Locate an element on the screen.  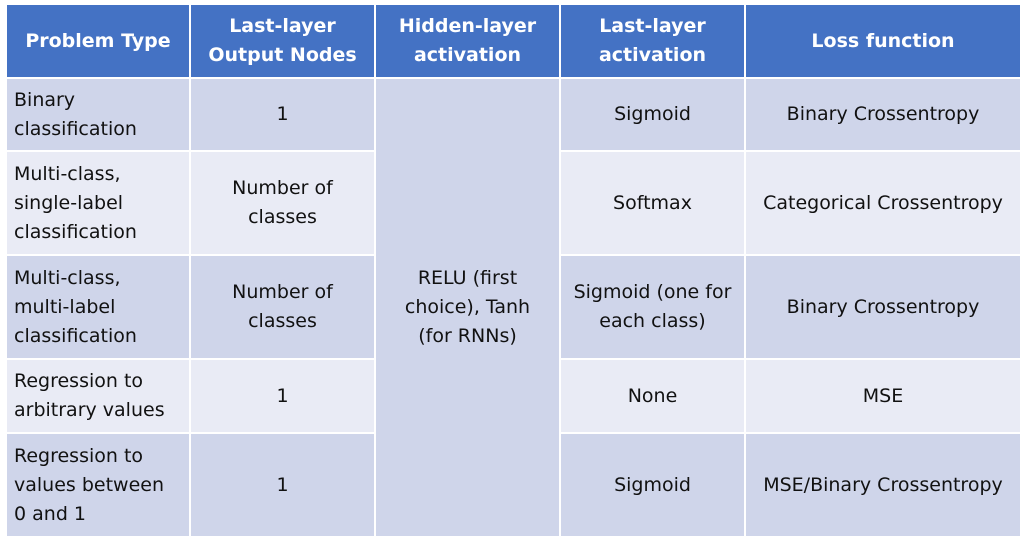
last-activation-cell: Sigmoid (one for each class) is located at coordinates (652, 307).